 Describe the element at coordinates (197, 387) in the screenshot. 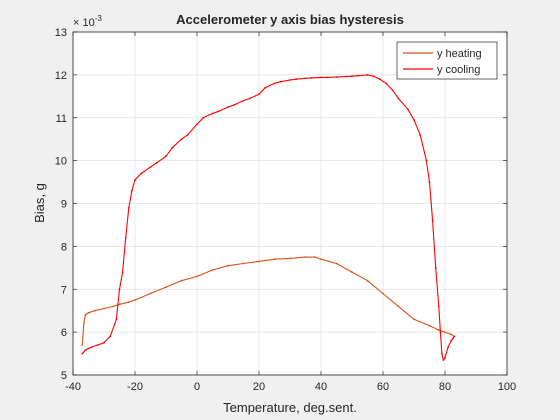

I see `x-tick-label: 0` at that location.